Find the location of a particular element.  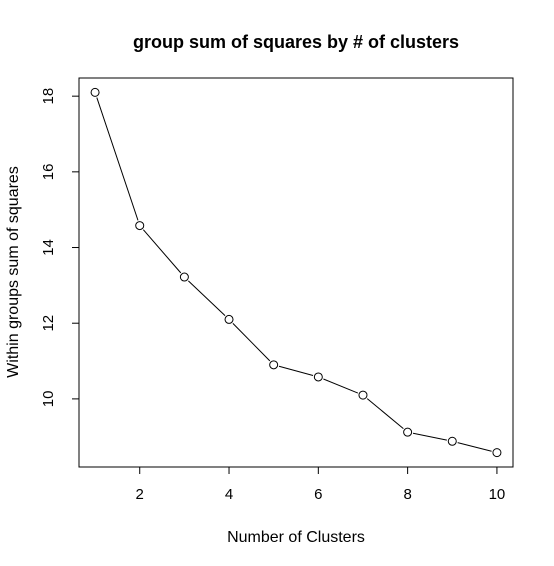

chart-title: group sum of squares by # of clusters is located at coordinates (296, 42).